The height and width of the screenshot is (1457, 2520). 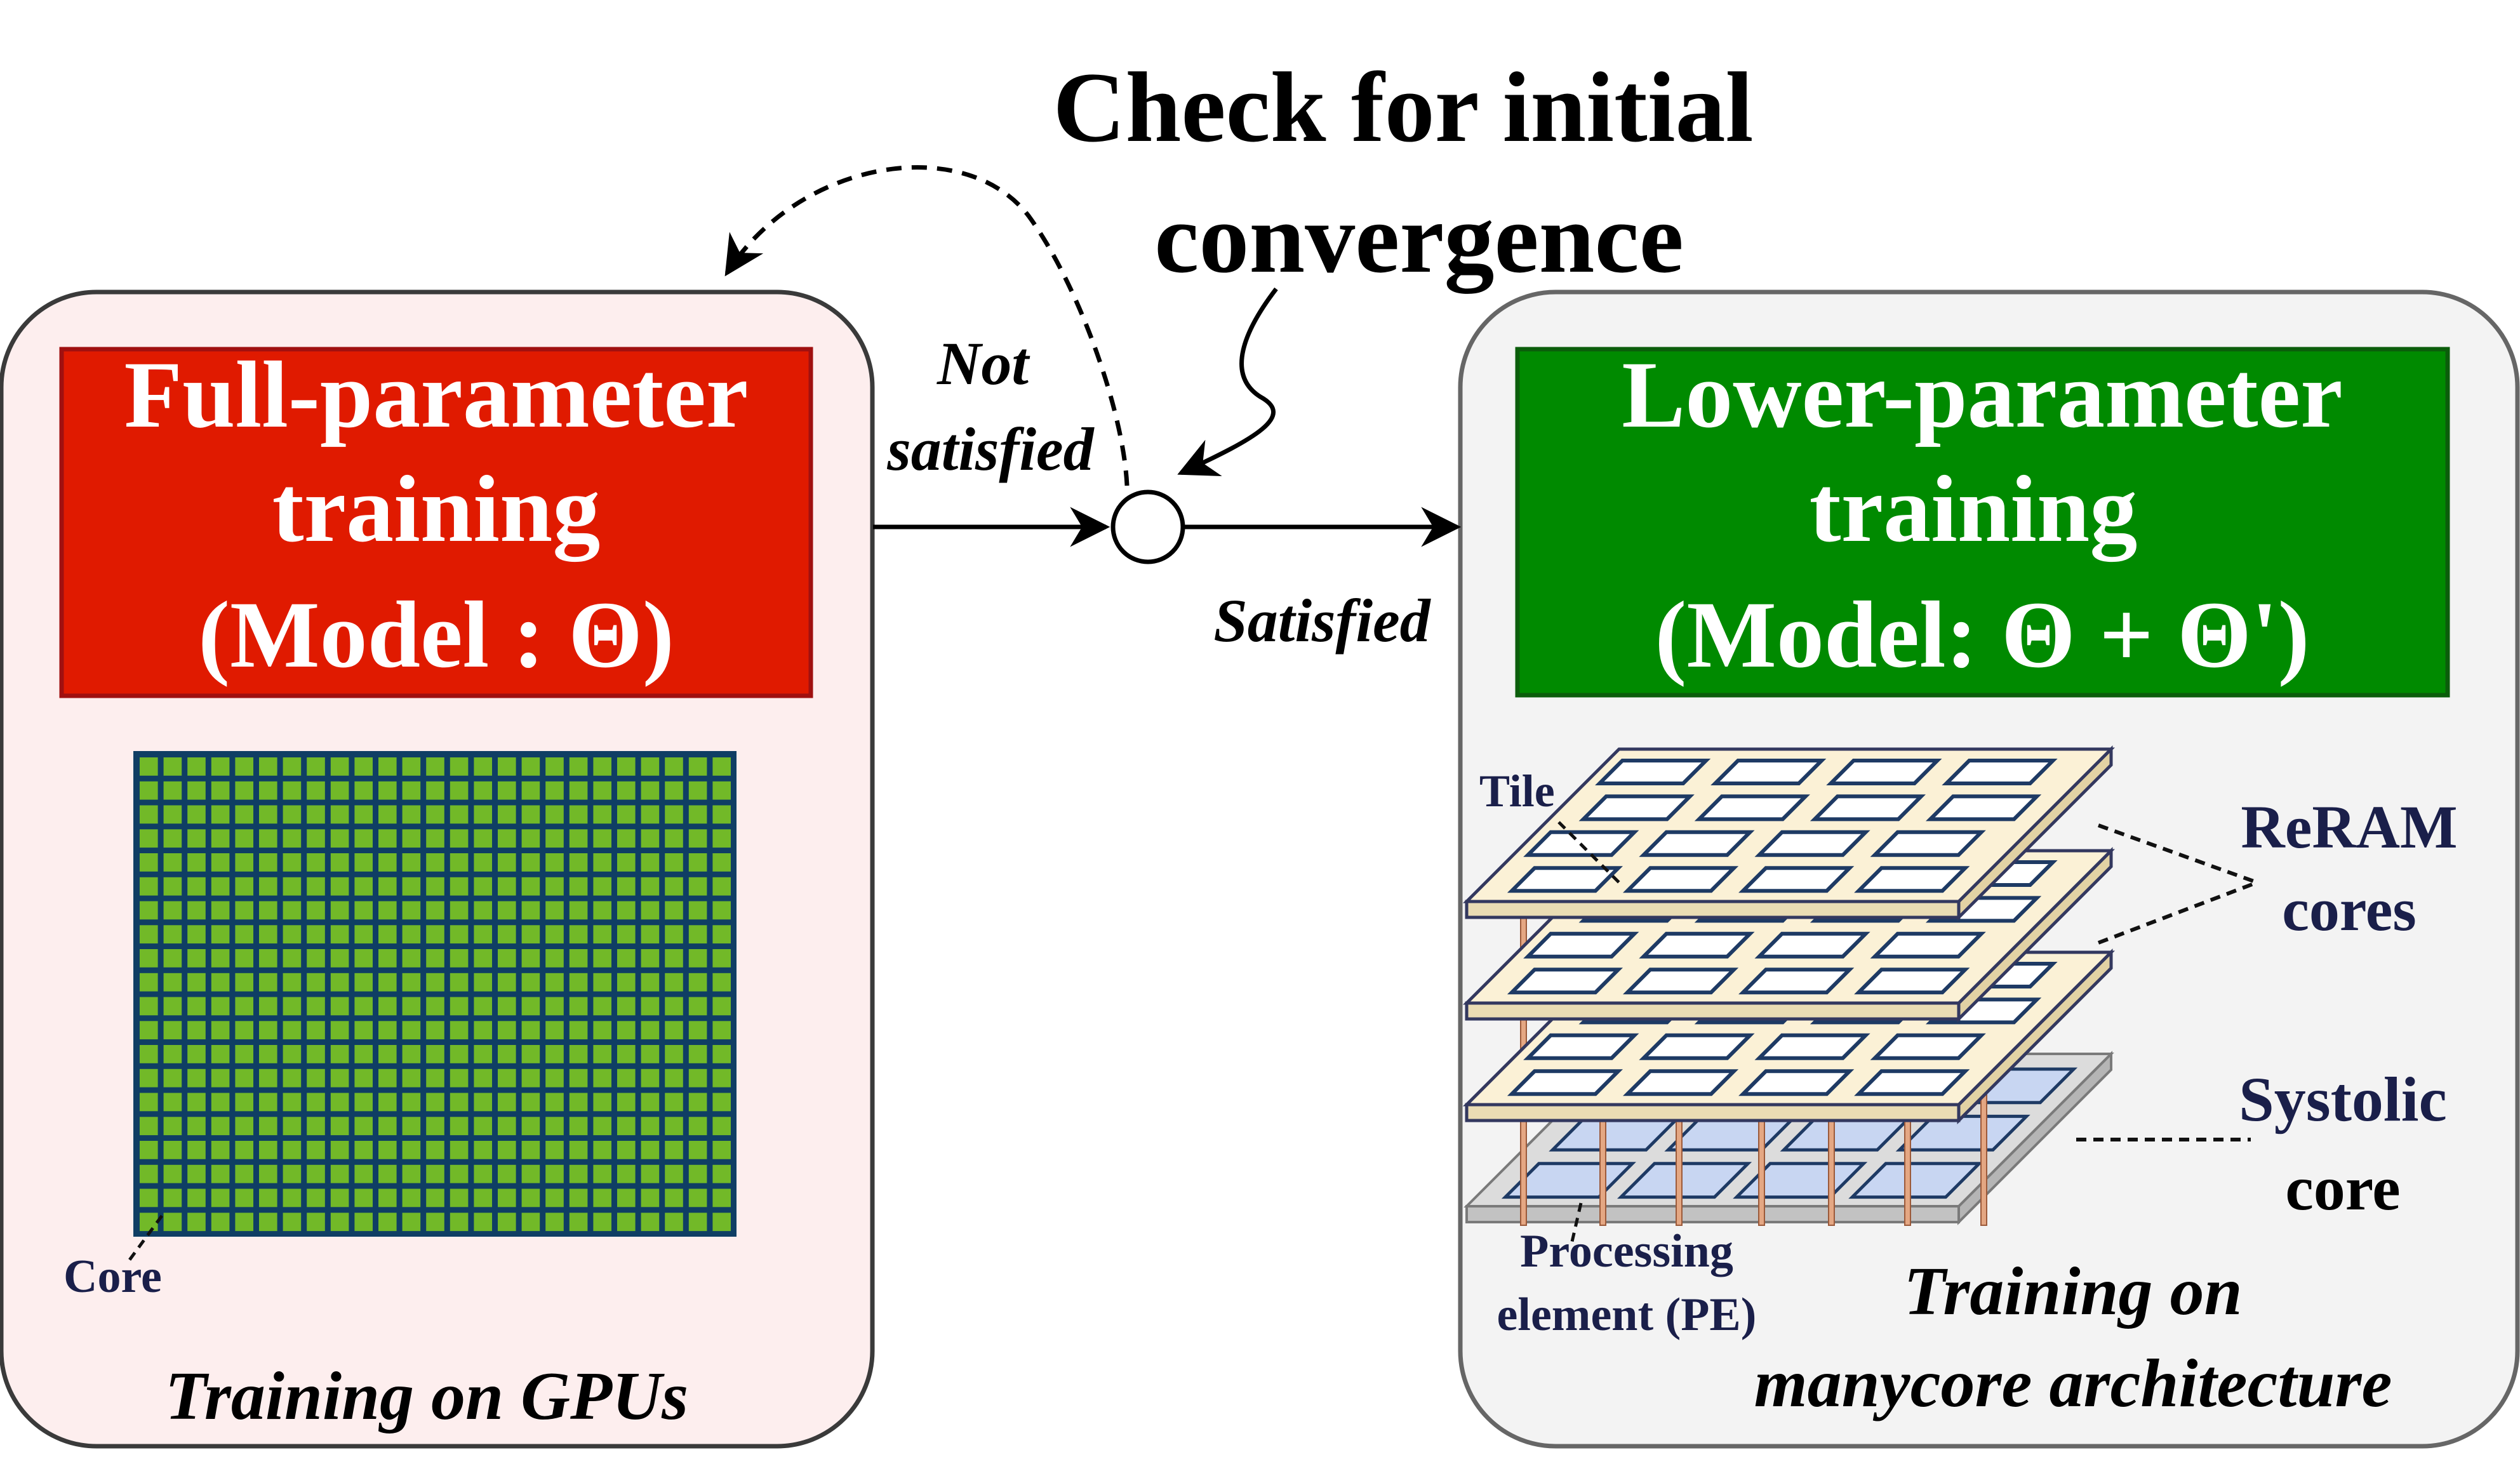 I want to click on systolic-label-line1: Systolic, so click(x=2343, y=1099).